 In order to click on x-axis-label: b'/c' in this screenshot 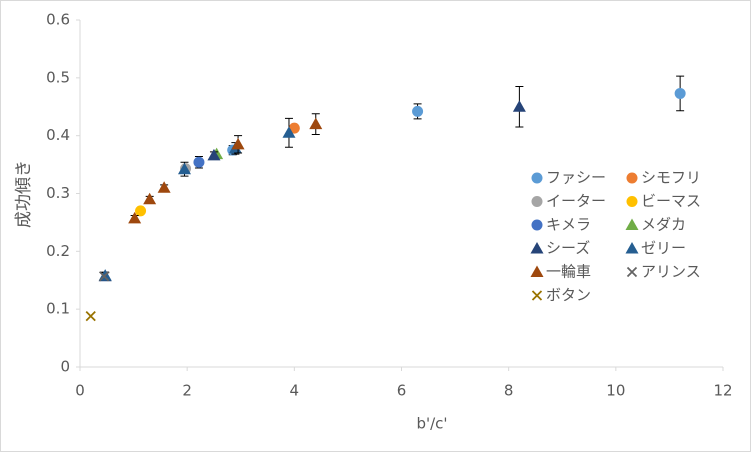, I will do `click(431, 424)`.